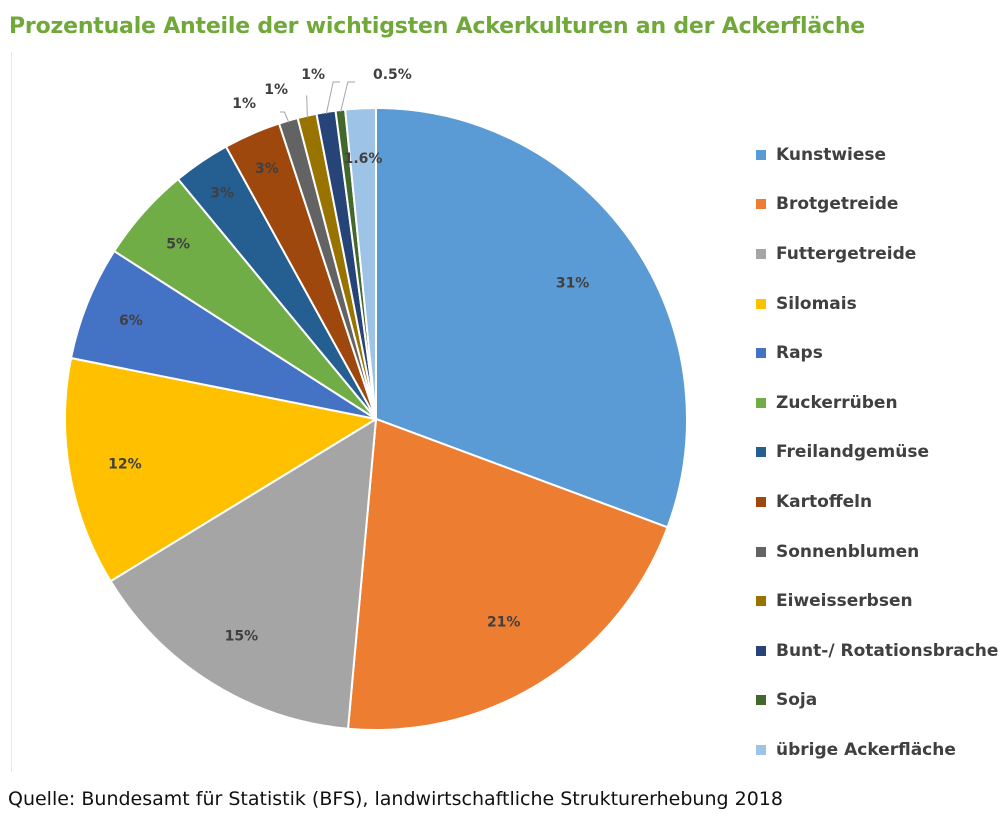 The image size is (1000, 832). Describe the element at coordinates (244, 104) in the screenshot. I see `data-label-sonnenblumen: 1%` at that location.